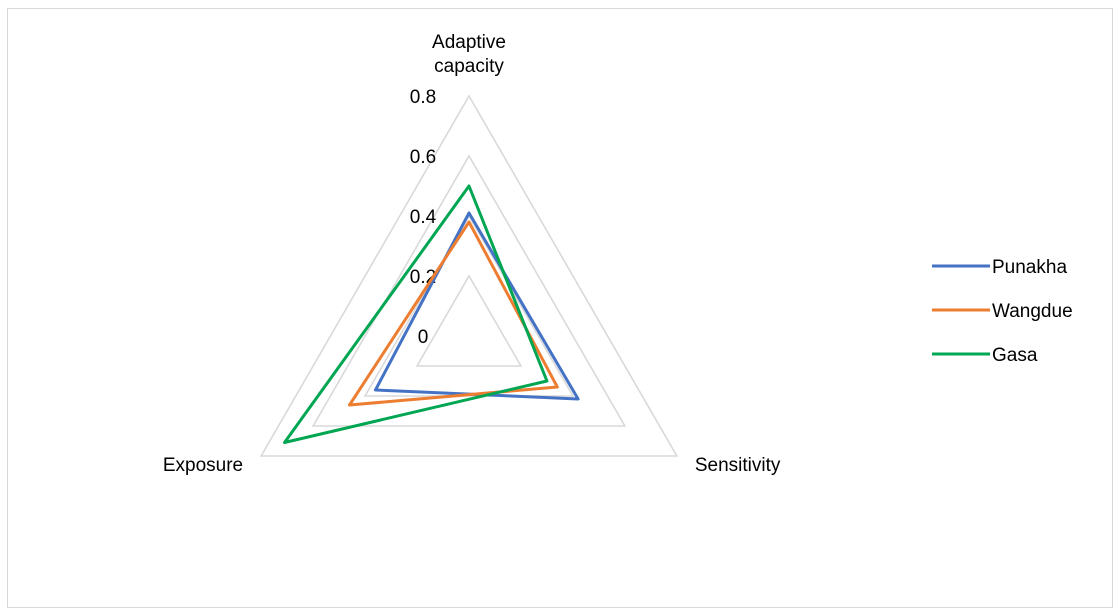  Describe the element at coordinates (423, 337) in the screenshot. I see `tick-label: 0` at that location.